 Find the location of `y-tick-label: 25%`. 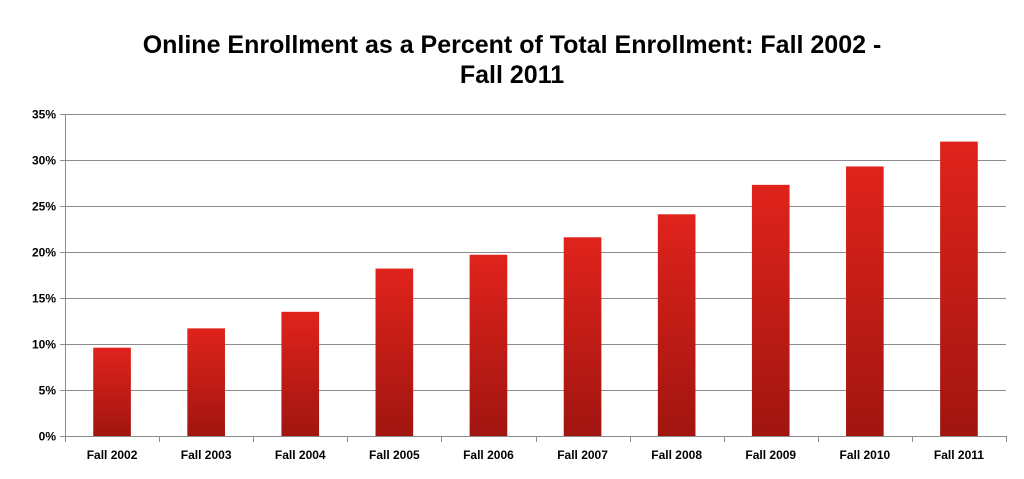

y-tick-label: 25% is located at coordinates (44, 207).